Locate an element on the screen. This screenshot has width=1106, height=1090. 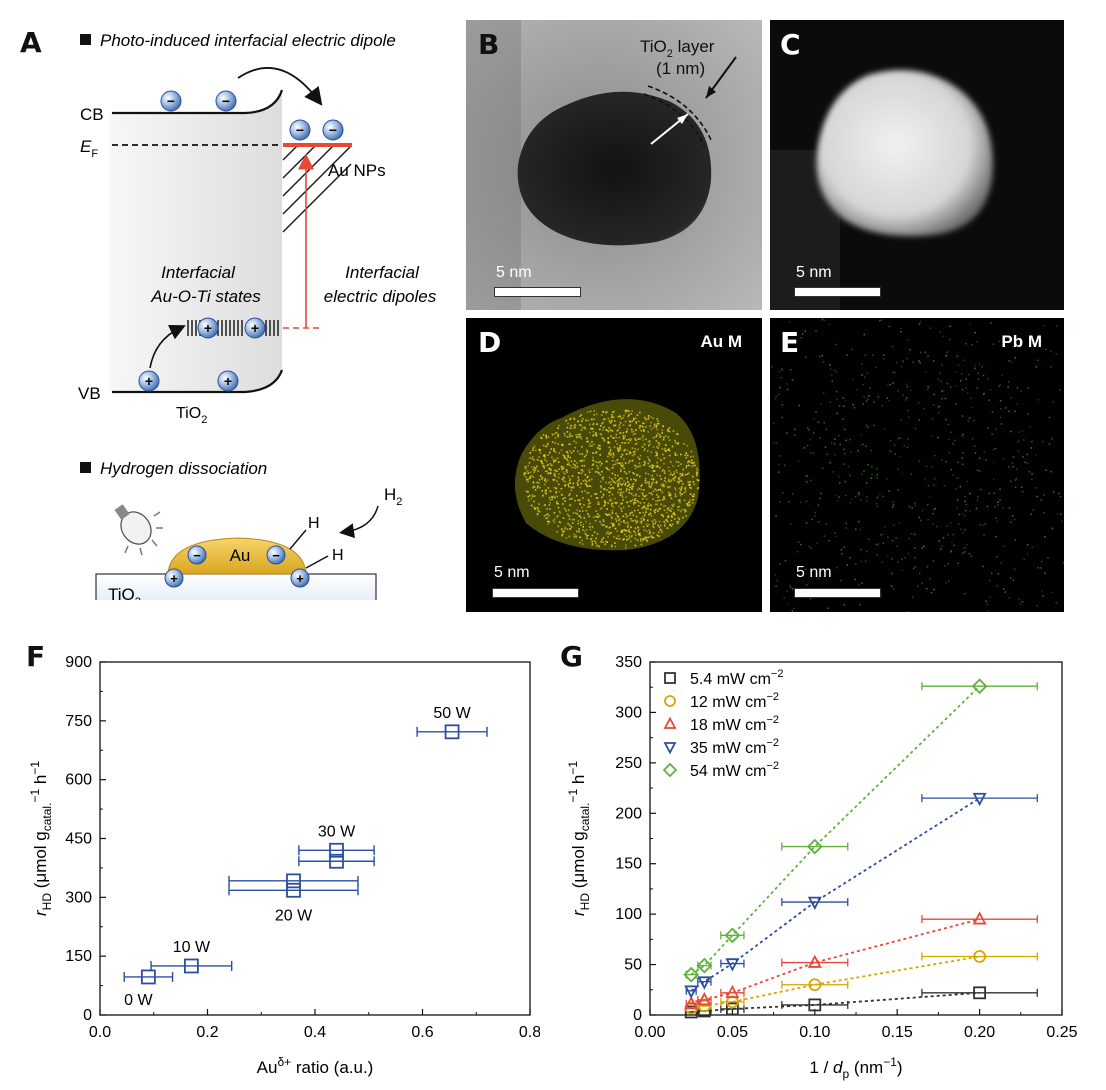
vb-label: VB is located at coordinates (89, 393).